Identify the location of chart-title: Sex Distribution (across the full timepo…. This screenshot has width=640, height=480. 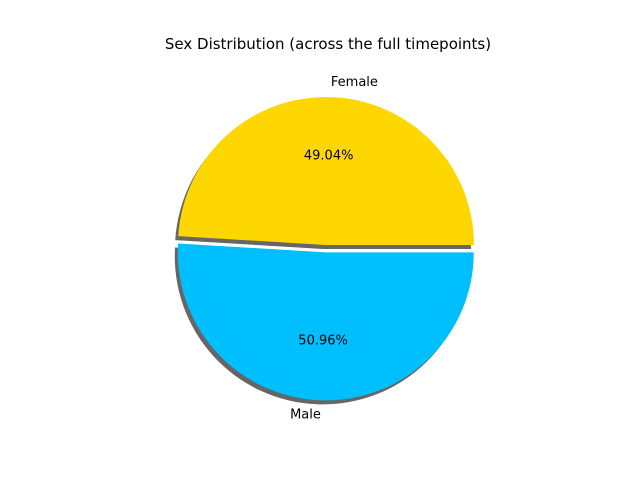
(328, 44).